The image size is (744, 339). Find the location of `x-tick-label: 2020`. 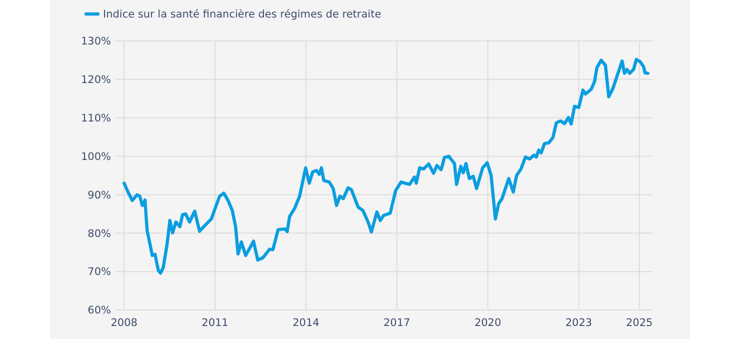

x-tick-label: 2020 is located at coordinates (488, 323).